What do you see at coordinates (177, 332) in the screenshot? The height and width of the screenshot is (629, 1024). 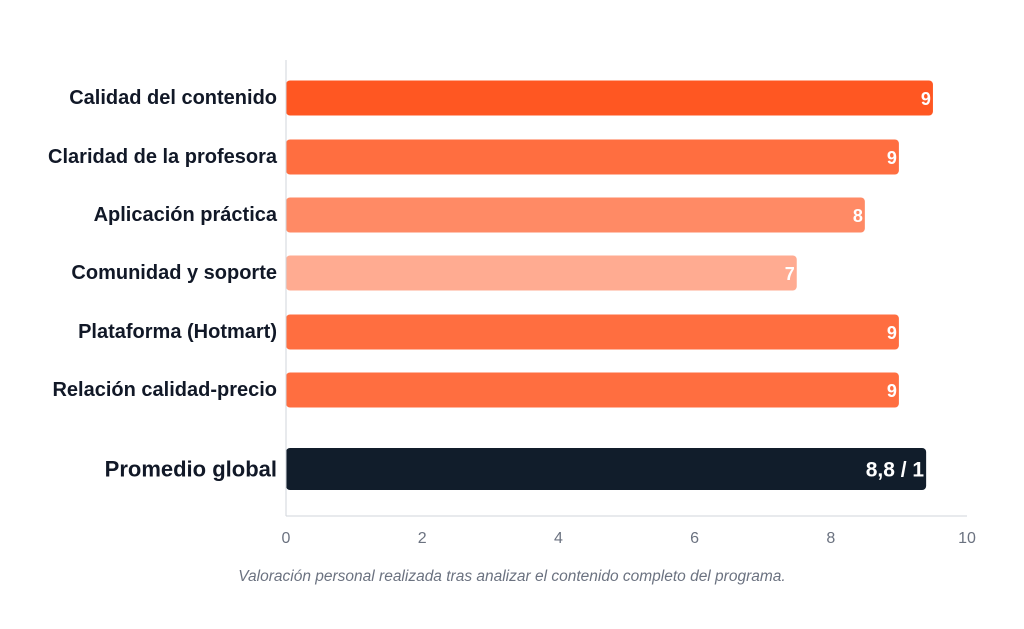 I see `category-label-plataforma-hotmart: Plataforma (Hotmart)` at bounding box center [177, 332].